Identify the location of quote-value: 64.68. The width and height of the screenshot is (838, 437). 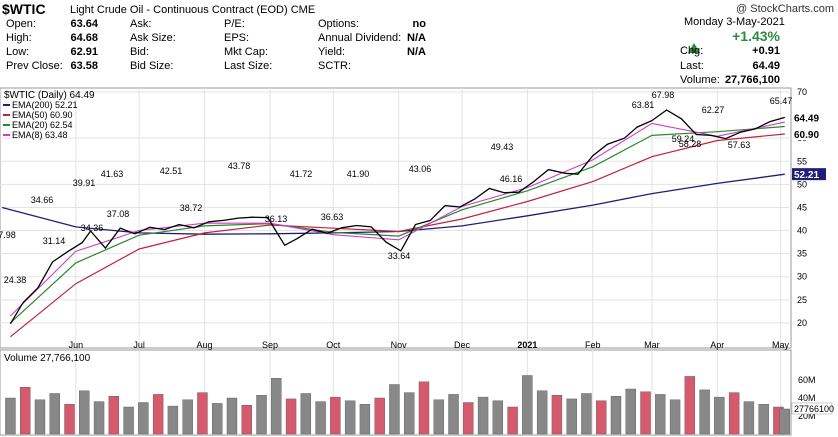
(84, 38).